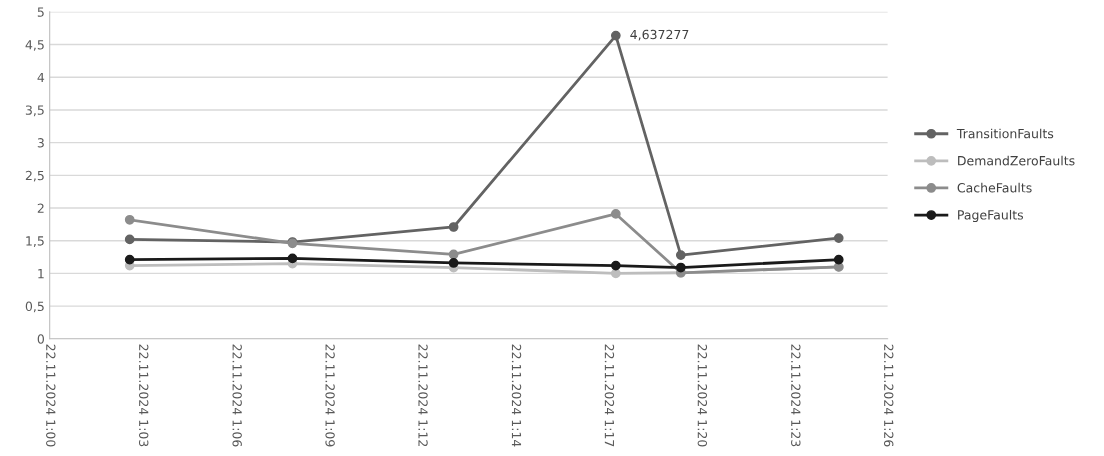 Image resolution: width=1104 pixels, height=456 pixels. Describe the element at coordinates (35, 241) in the screenshot. I see `y-tick-label: 1,5` at that location.